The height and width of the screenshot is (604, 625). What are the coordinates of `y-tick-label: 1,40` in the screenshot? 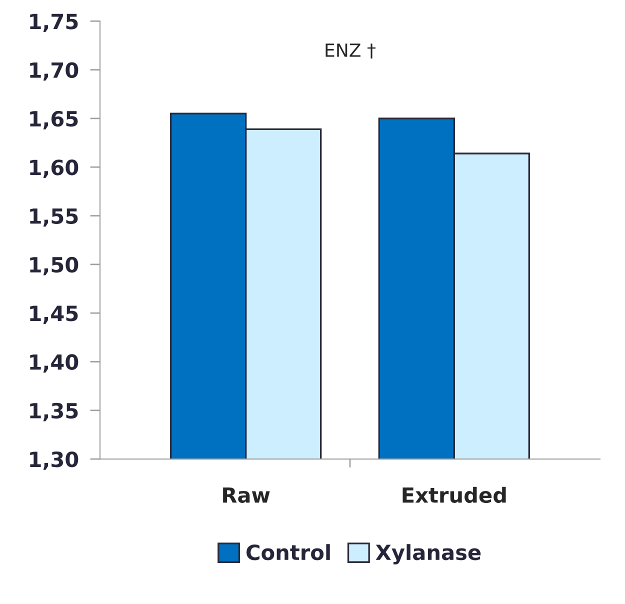 It's located at (54, 363).